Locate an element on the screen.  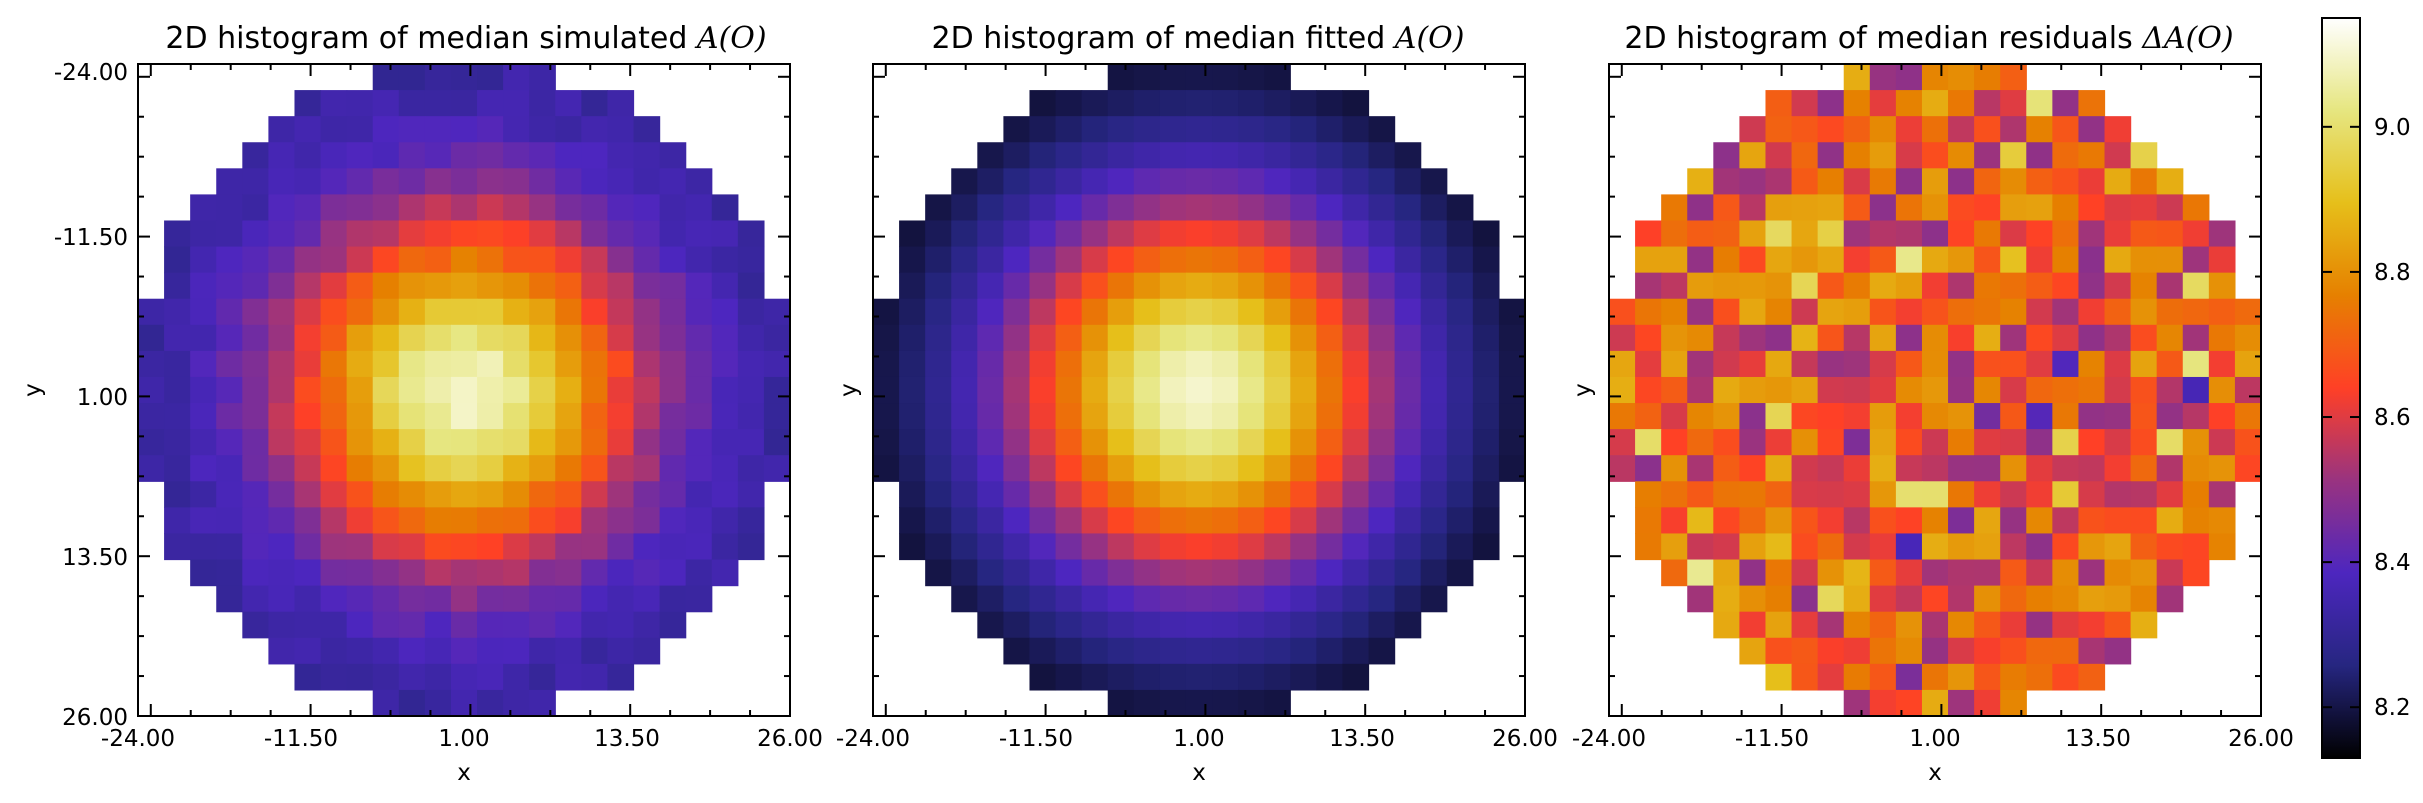
colorbar-tick-label: 8.4 is located at coordinates (2392, 563).